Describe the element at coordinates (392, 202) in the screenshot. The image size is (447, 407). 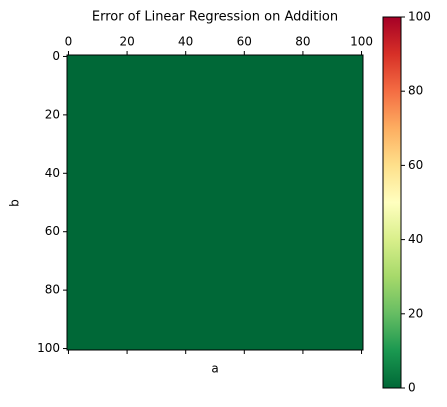
I see `colorbar` at that location.